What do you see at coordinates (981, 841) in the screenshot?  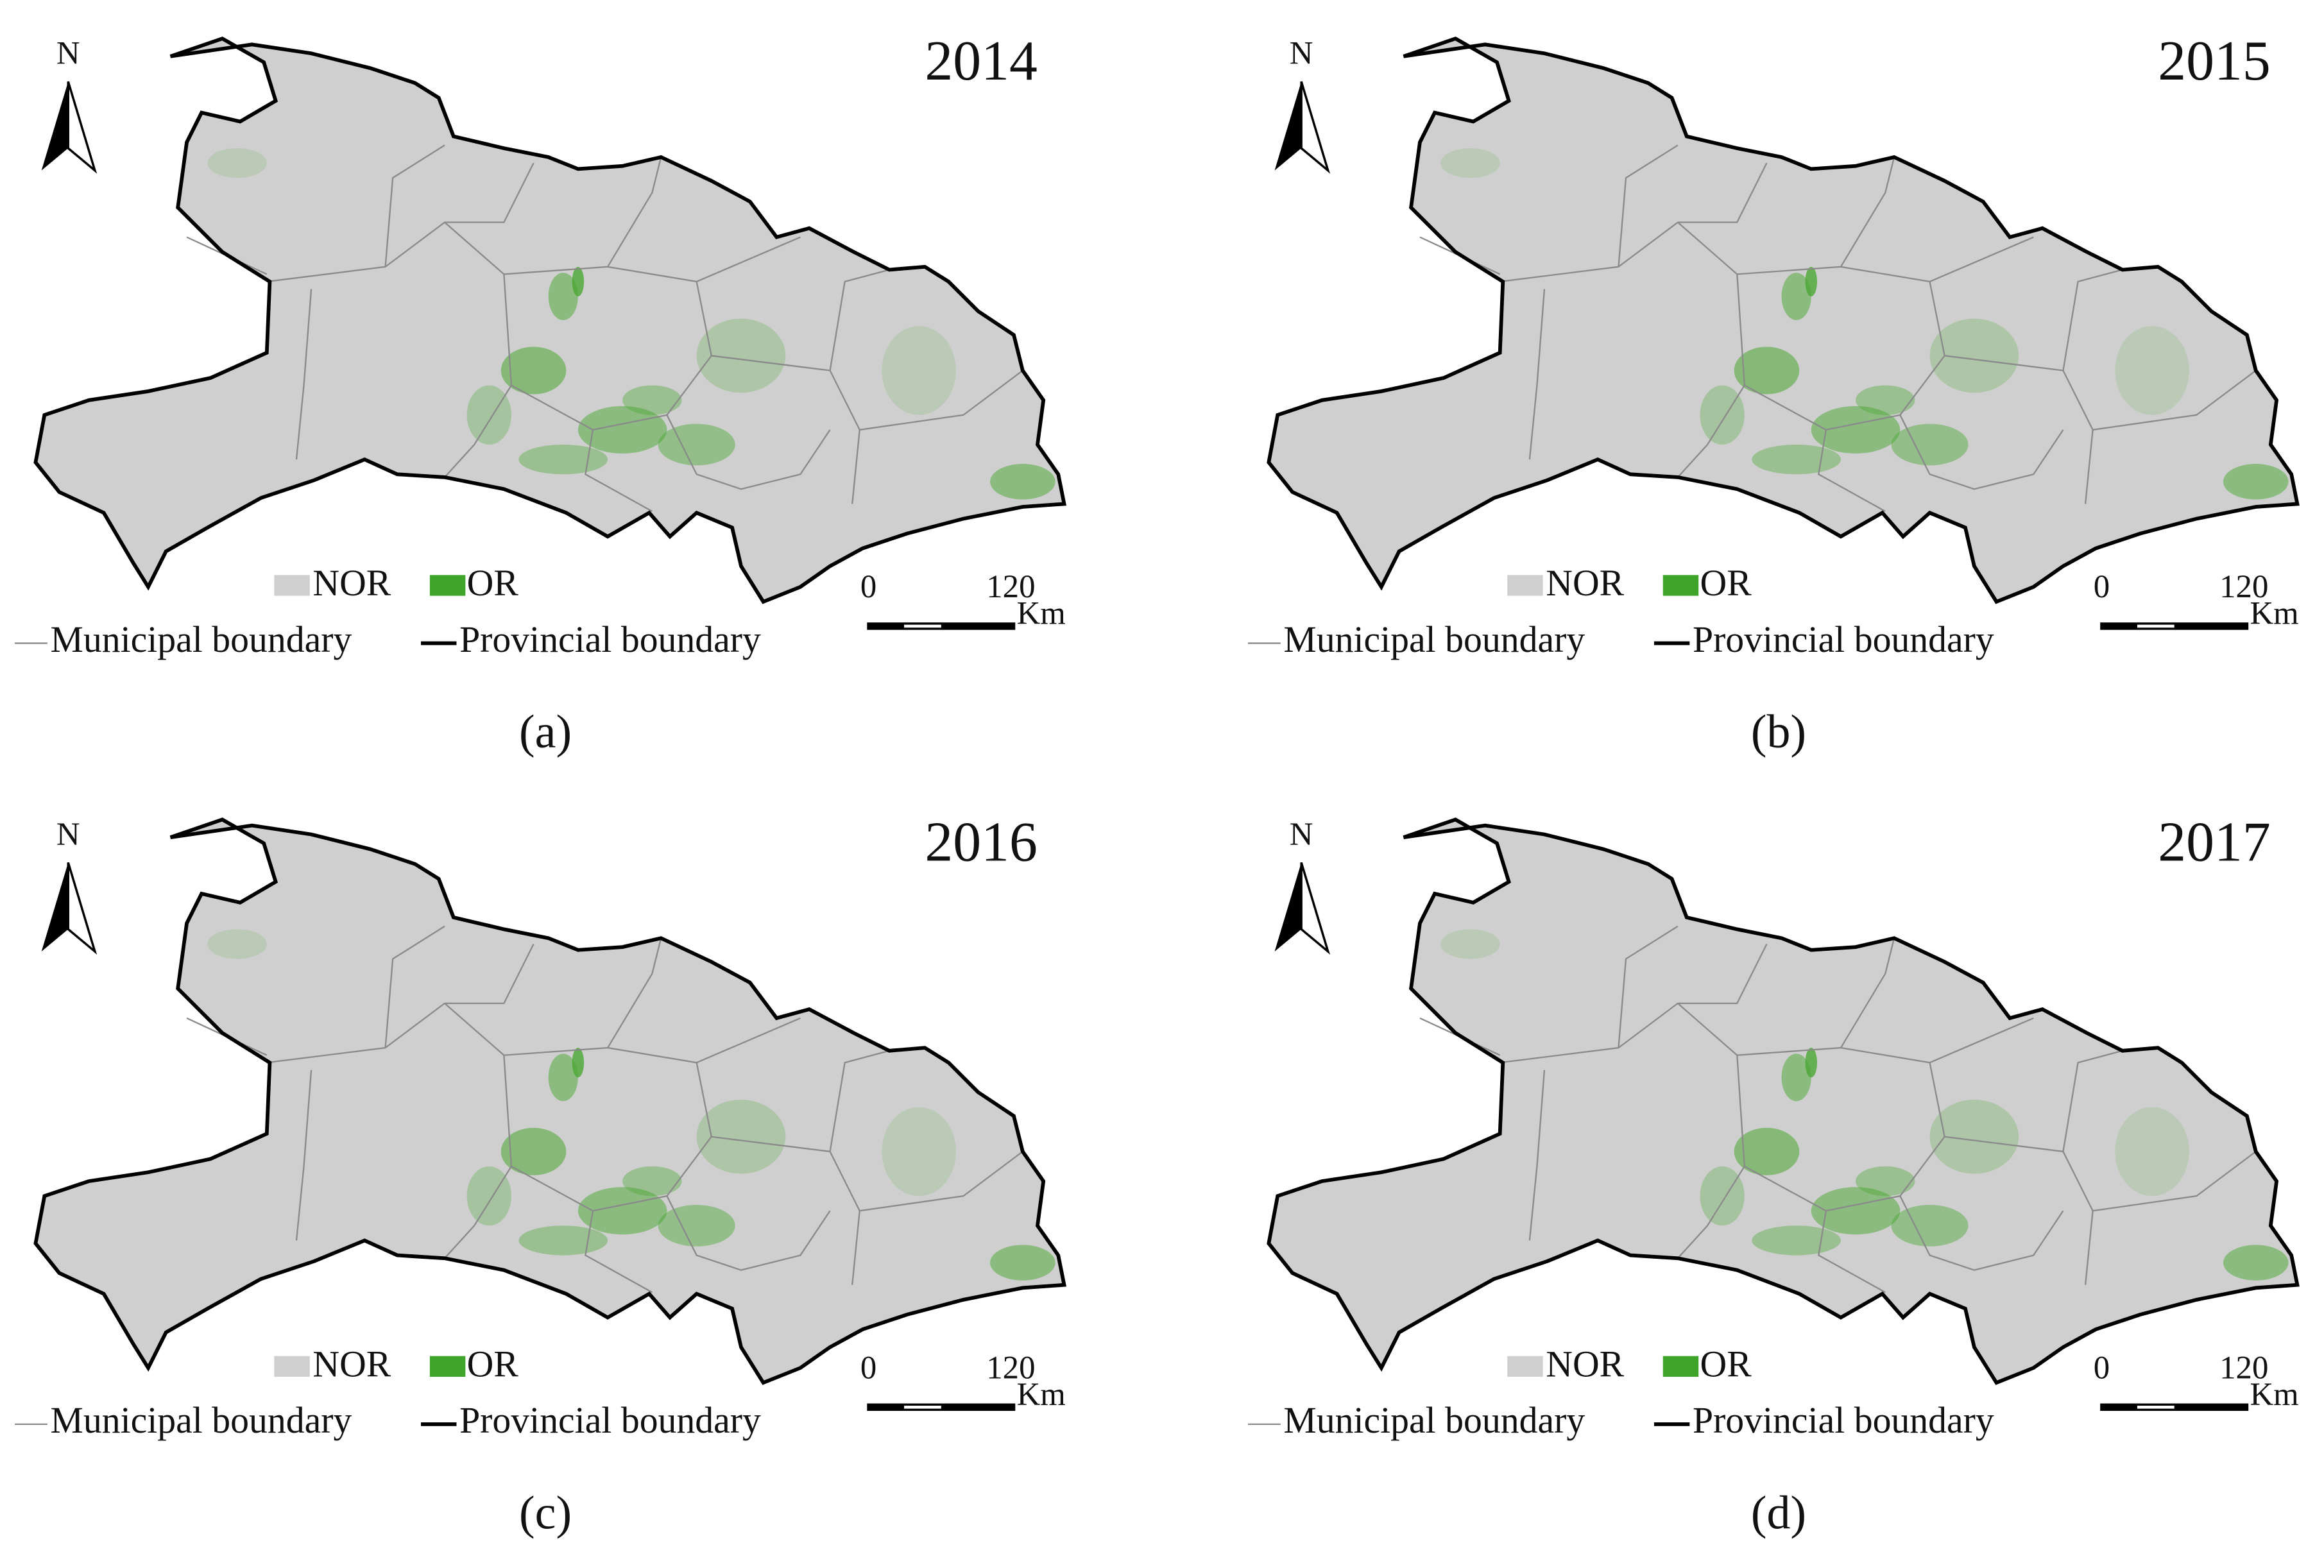 I see `year-title: 2016` at bounding box center [981, 841].